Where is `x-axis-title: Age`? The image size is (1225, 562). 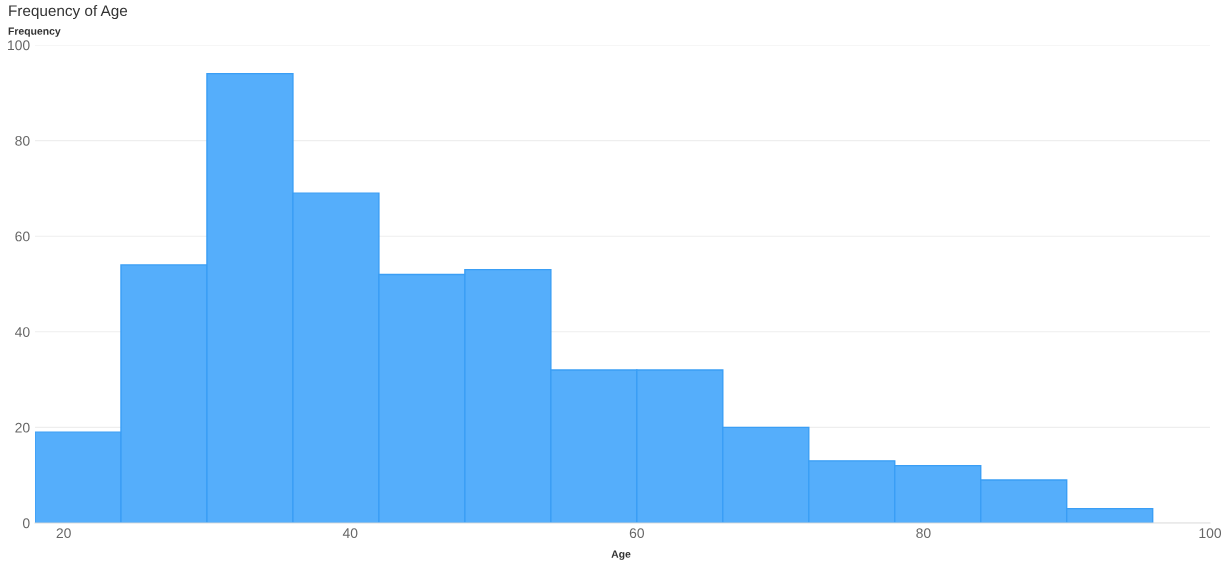
x-axis-title: Age is located at coordinates (621, 555).